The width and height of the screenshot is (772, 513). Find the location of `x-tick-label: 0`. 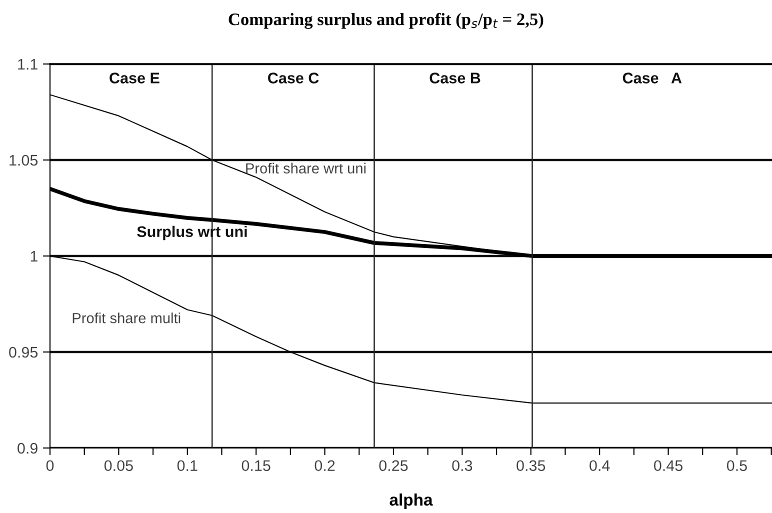

x-tick-label: 0 is located at coordinates (50, 466).